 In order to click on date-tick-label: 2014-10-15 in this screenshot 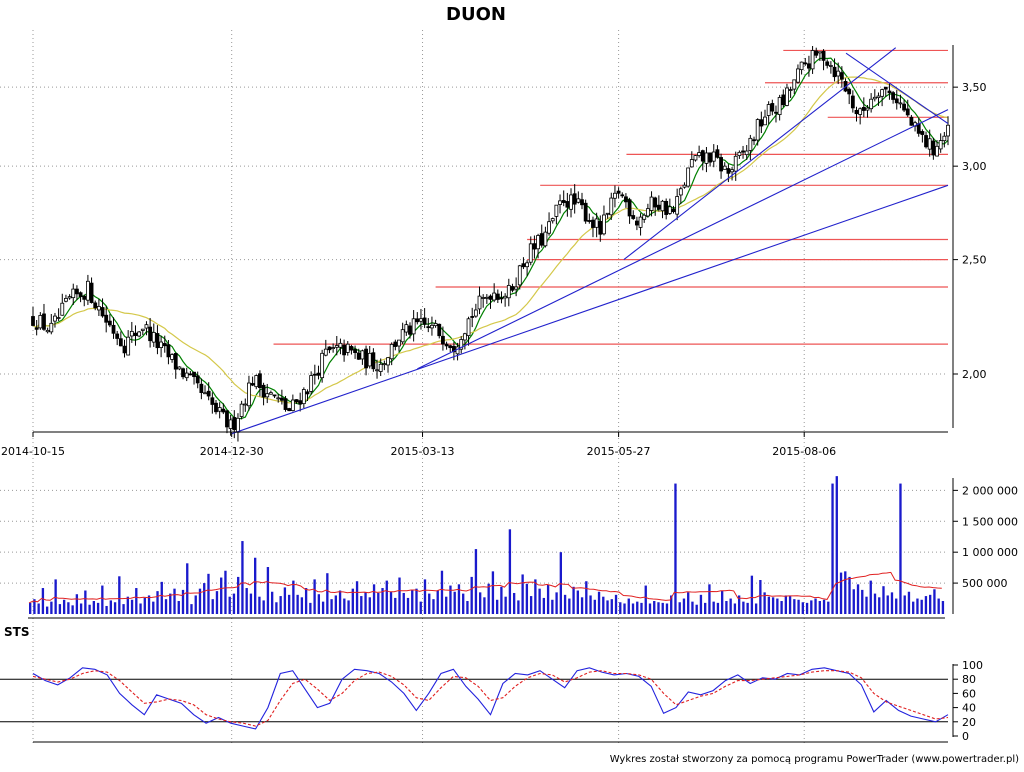, I will do `click(33, 451)`.